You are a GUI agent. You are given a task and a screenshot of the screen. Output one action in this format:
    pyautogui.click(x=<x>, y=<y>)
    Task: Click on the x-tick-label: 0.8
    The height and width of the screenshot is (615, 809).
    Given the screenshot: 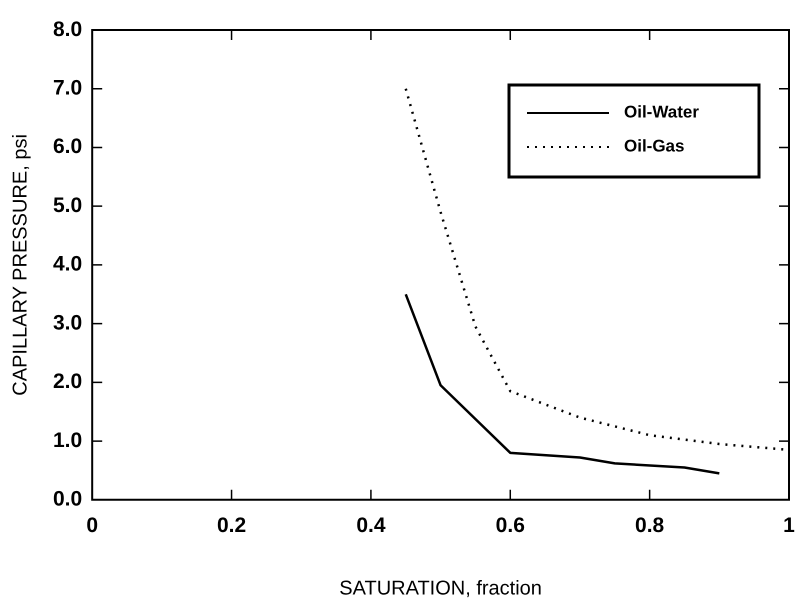 What is the action you would take?
    pyautogui.click(x=650, y=526)
    